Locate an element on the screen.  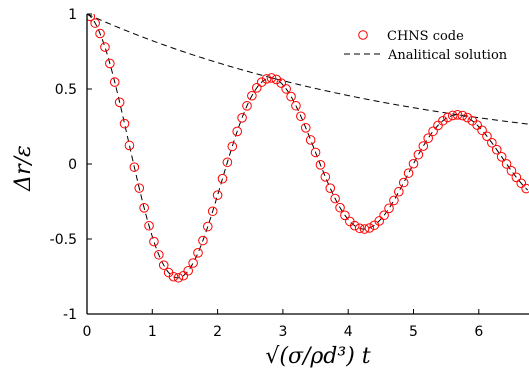
y-axis-label-text: Δr/ε is located at coordinates (23, 168).